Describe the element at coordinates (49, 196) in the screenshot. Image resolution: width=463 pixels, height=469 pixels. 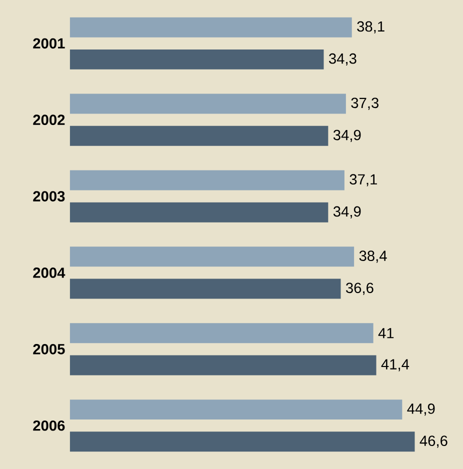
I see `y-tick-label: 2003` at that location.